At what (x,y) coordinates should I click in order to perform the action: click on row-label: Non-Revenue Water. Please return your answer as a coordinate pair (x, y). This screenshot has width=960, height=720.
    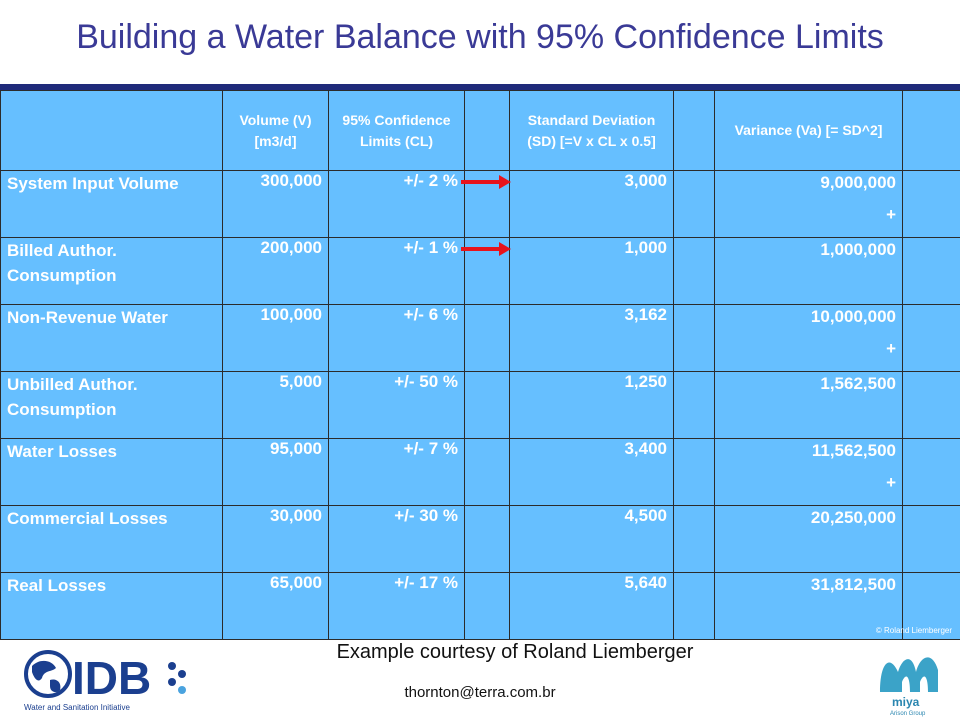
    Looking at the image, I should click on (111, 338).